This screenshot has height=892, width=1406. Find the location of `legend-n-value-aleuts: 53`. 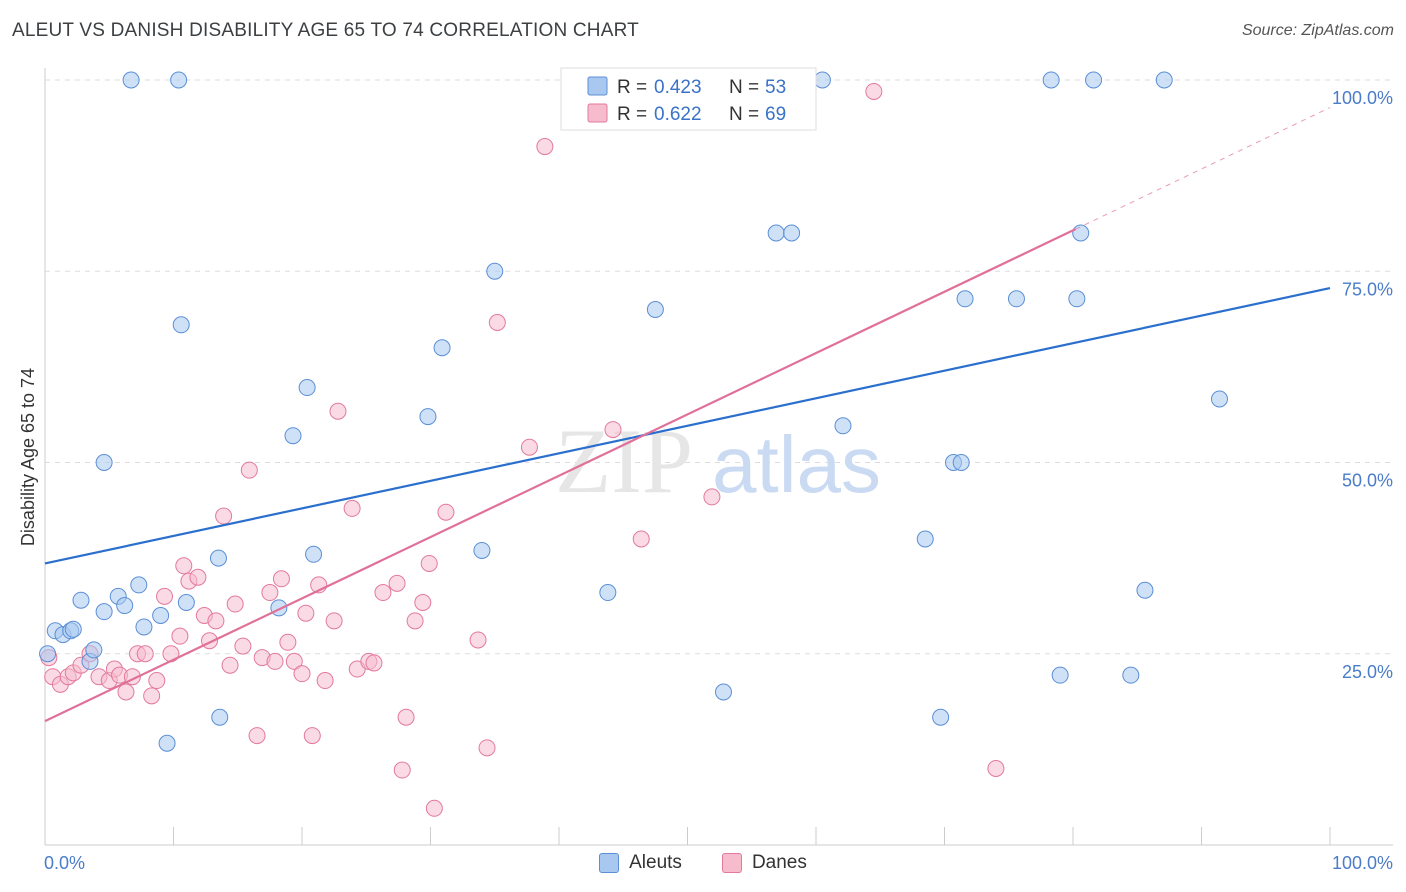

legend-n-value-aleuts: 53 is located at coordinates (775, 87).